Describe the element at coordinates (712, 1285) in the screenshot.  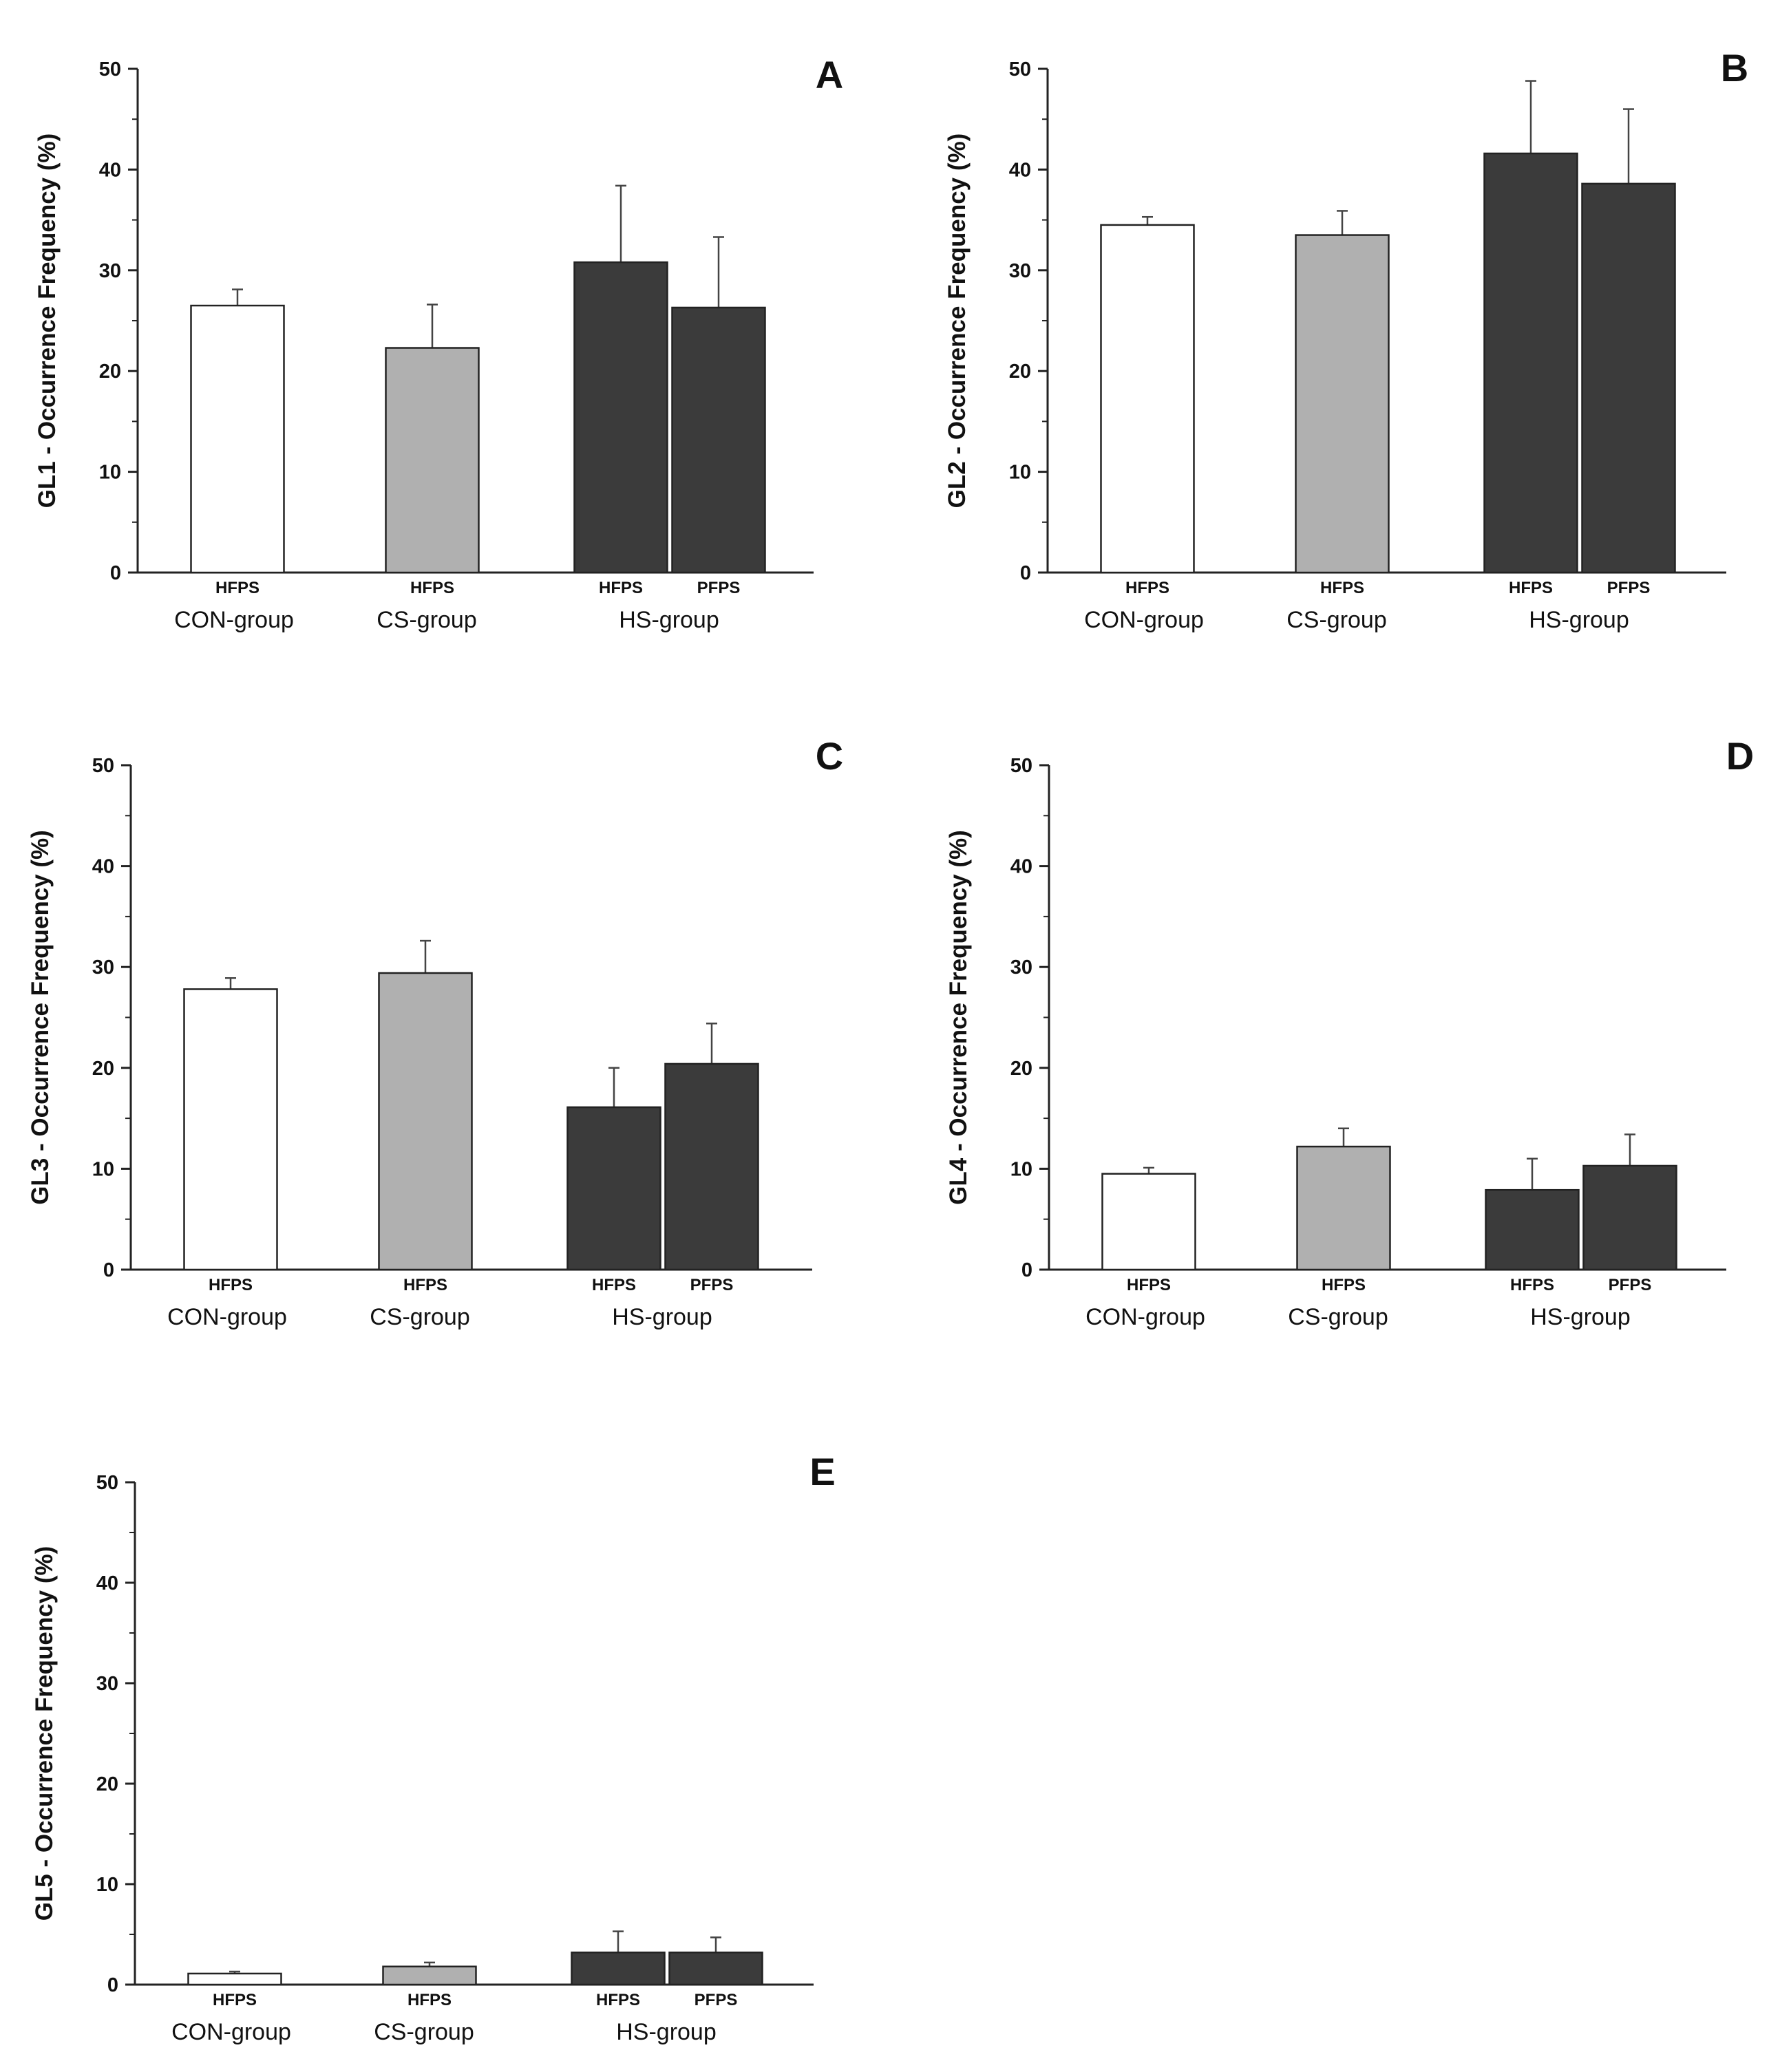
I see `panel-c-bar-label: PFPS` at that location.